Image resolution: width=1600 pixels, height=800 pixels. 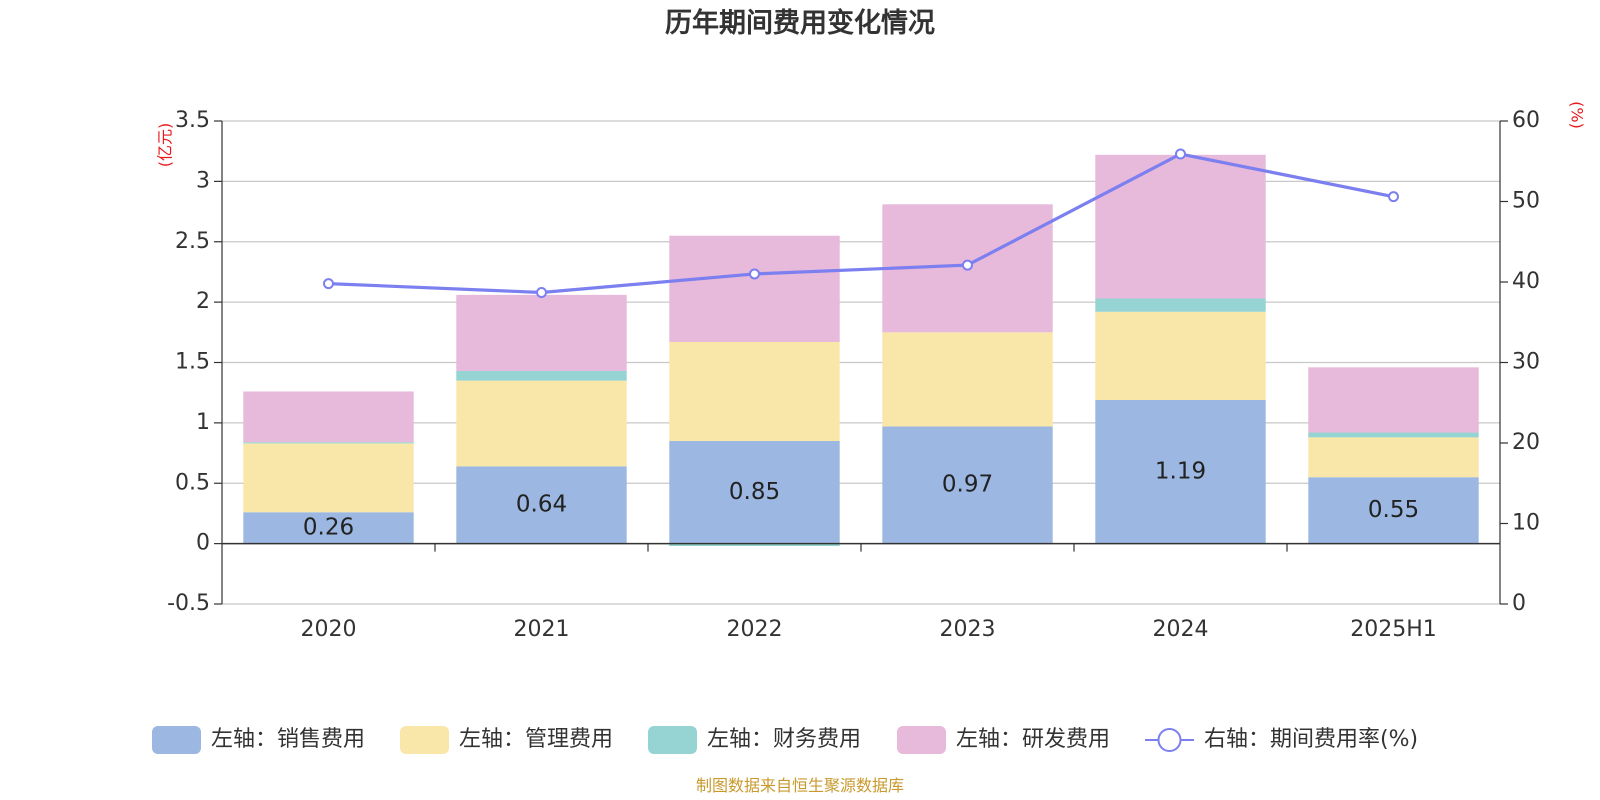 I want to click on right-tick-label: 60, so click(x=1526, y=120).